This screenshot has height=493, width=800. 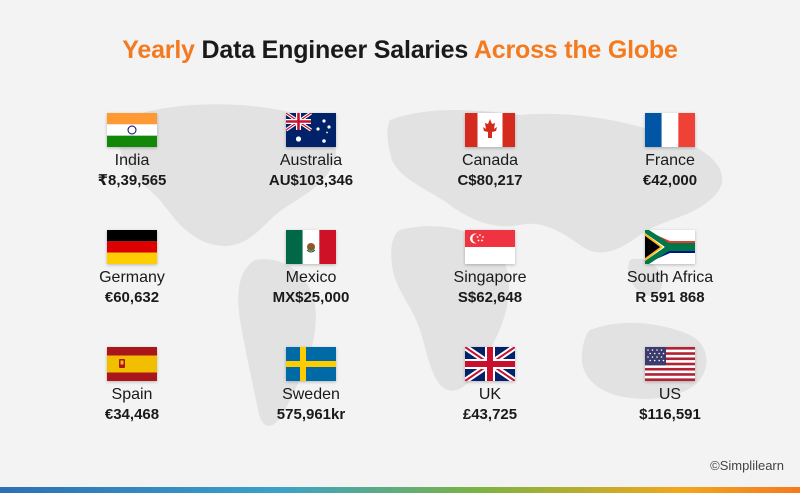 What do you see at coordinates (670, 297) in the screenshot?
I see `salary-value: R 591 868` at bounding box center [670, 297].